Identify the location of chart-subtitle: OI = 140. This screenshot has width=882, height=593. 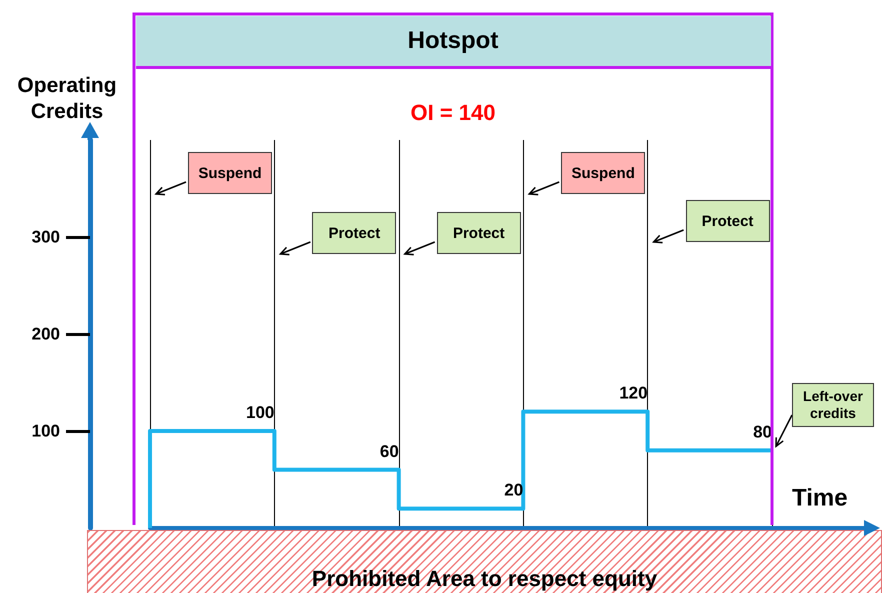
(452, 112).